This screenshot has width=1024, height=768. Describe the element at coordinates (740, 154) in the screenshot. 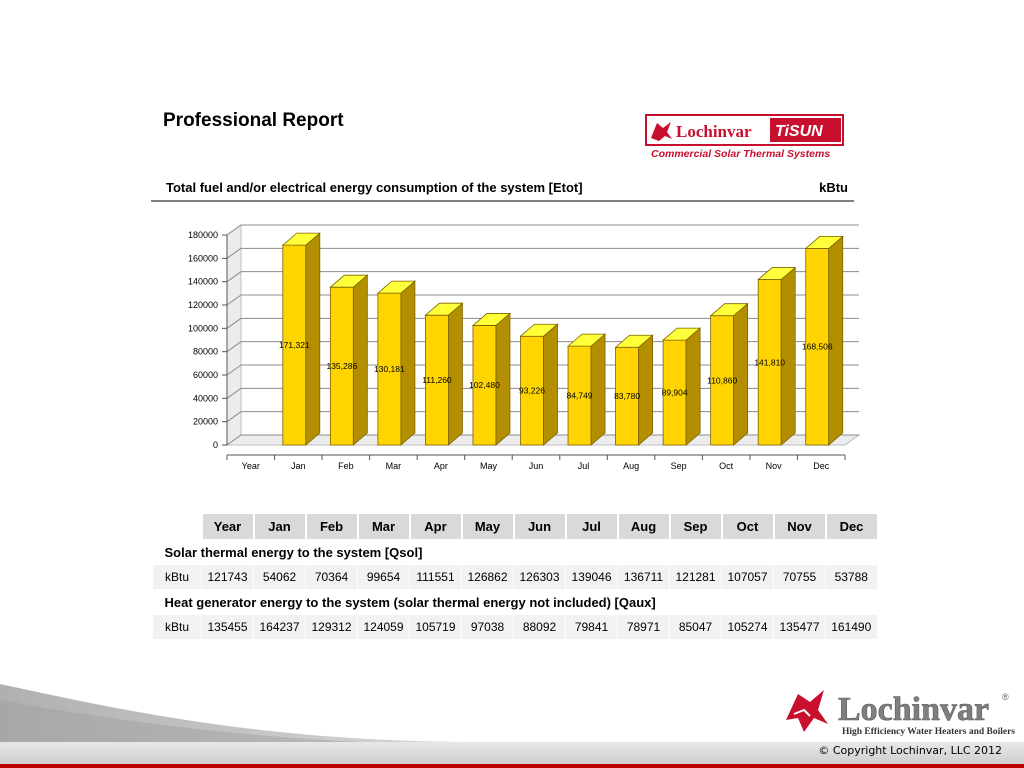

I see `logo-tagline: Commercial Solar Thermal Systems` at that location.